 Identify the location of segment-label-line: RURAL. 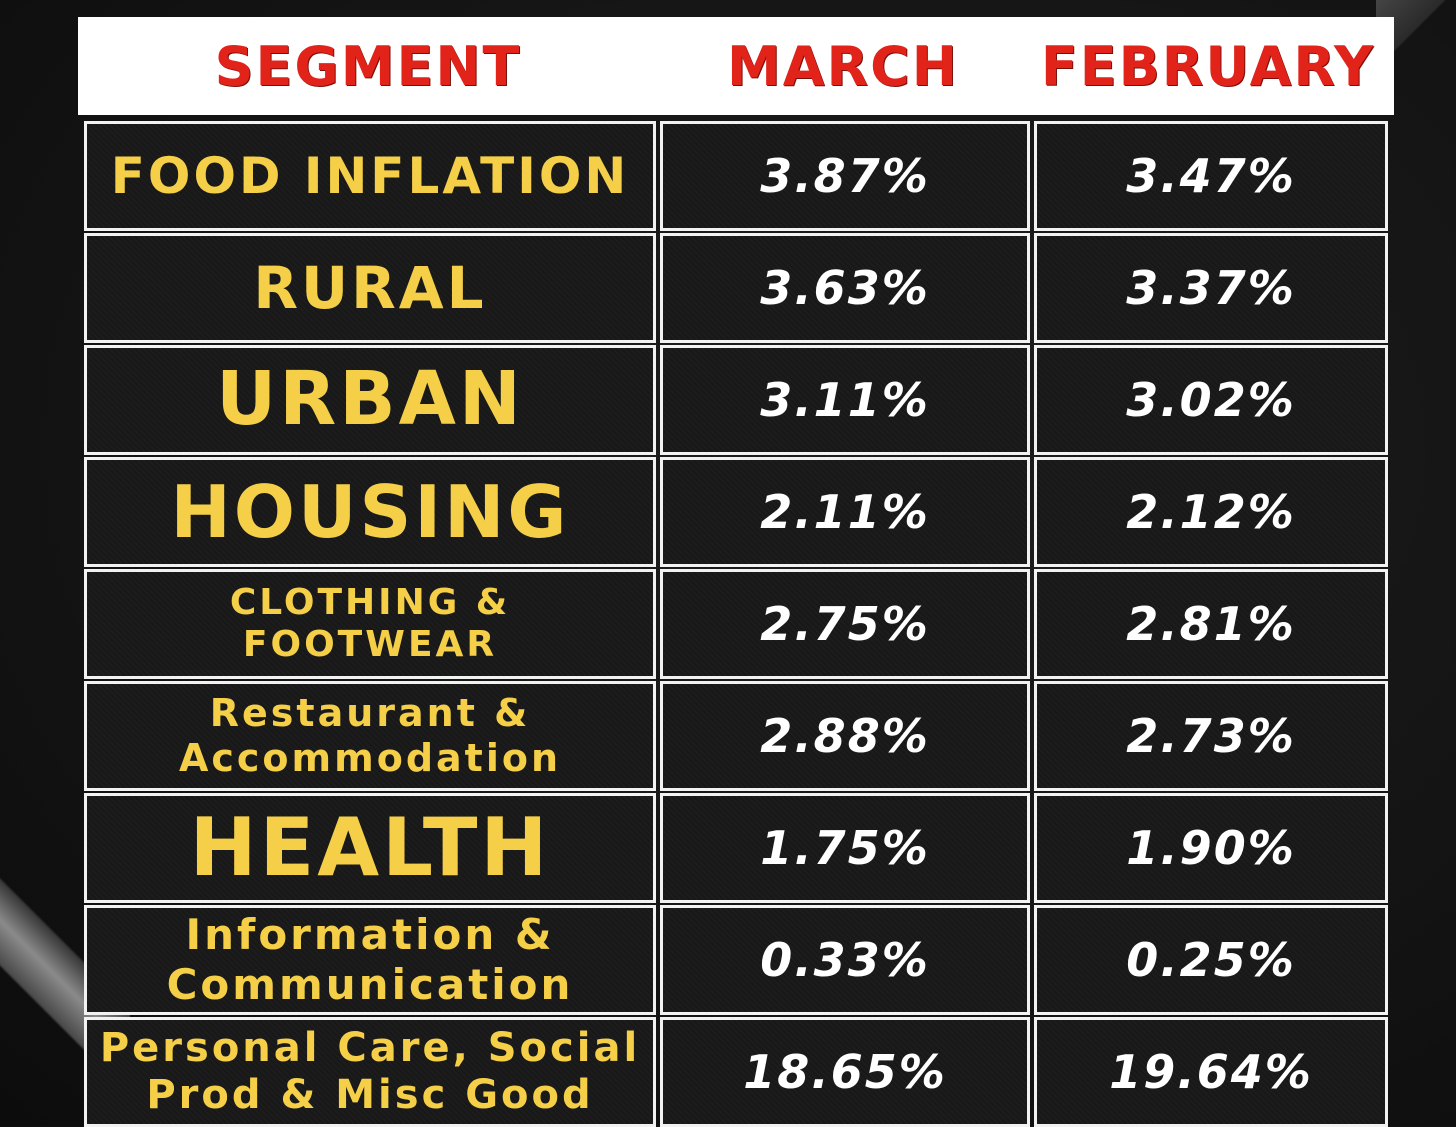
(370, 287).